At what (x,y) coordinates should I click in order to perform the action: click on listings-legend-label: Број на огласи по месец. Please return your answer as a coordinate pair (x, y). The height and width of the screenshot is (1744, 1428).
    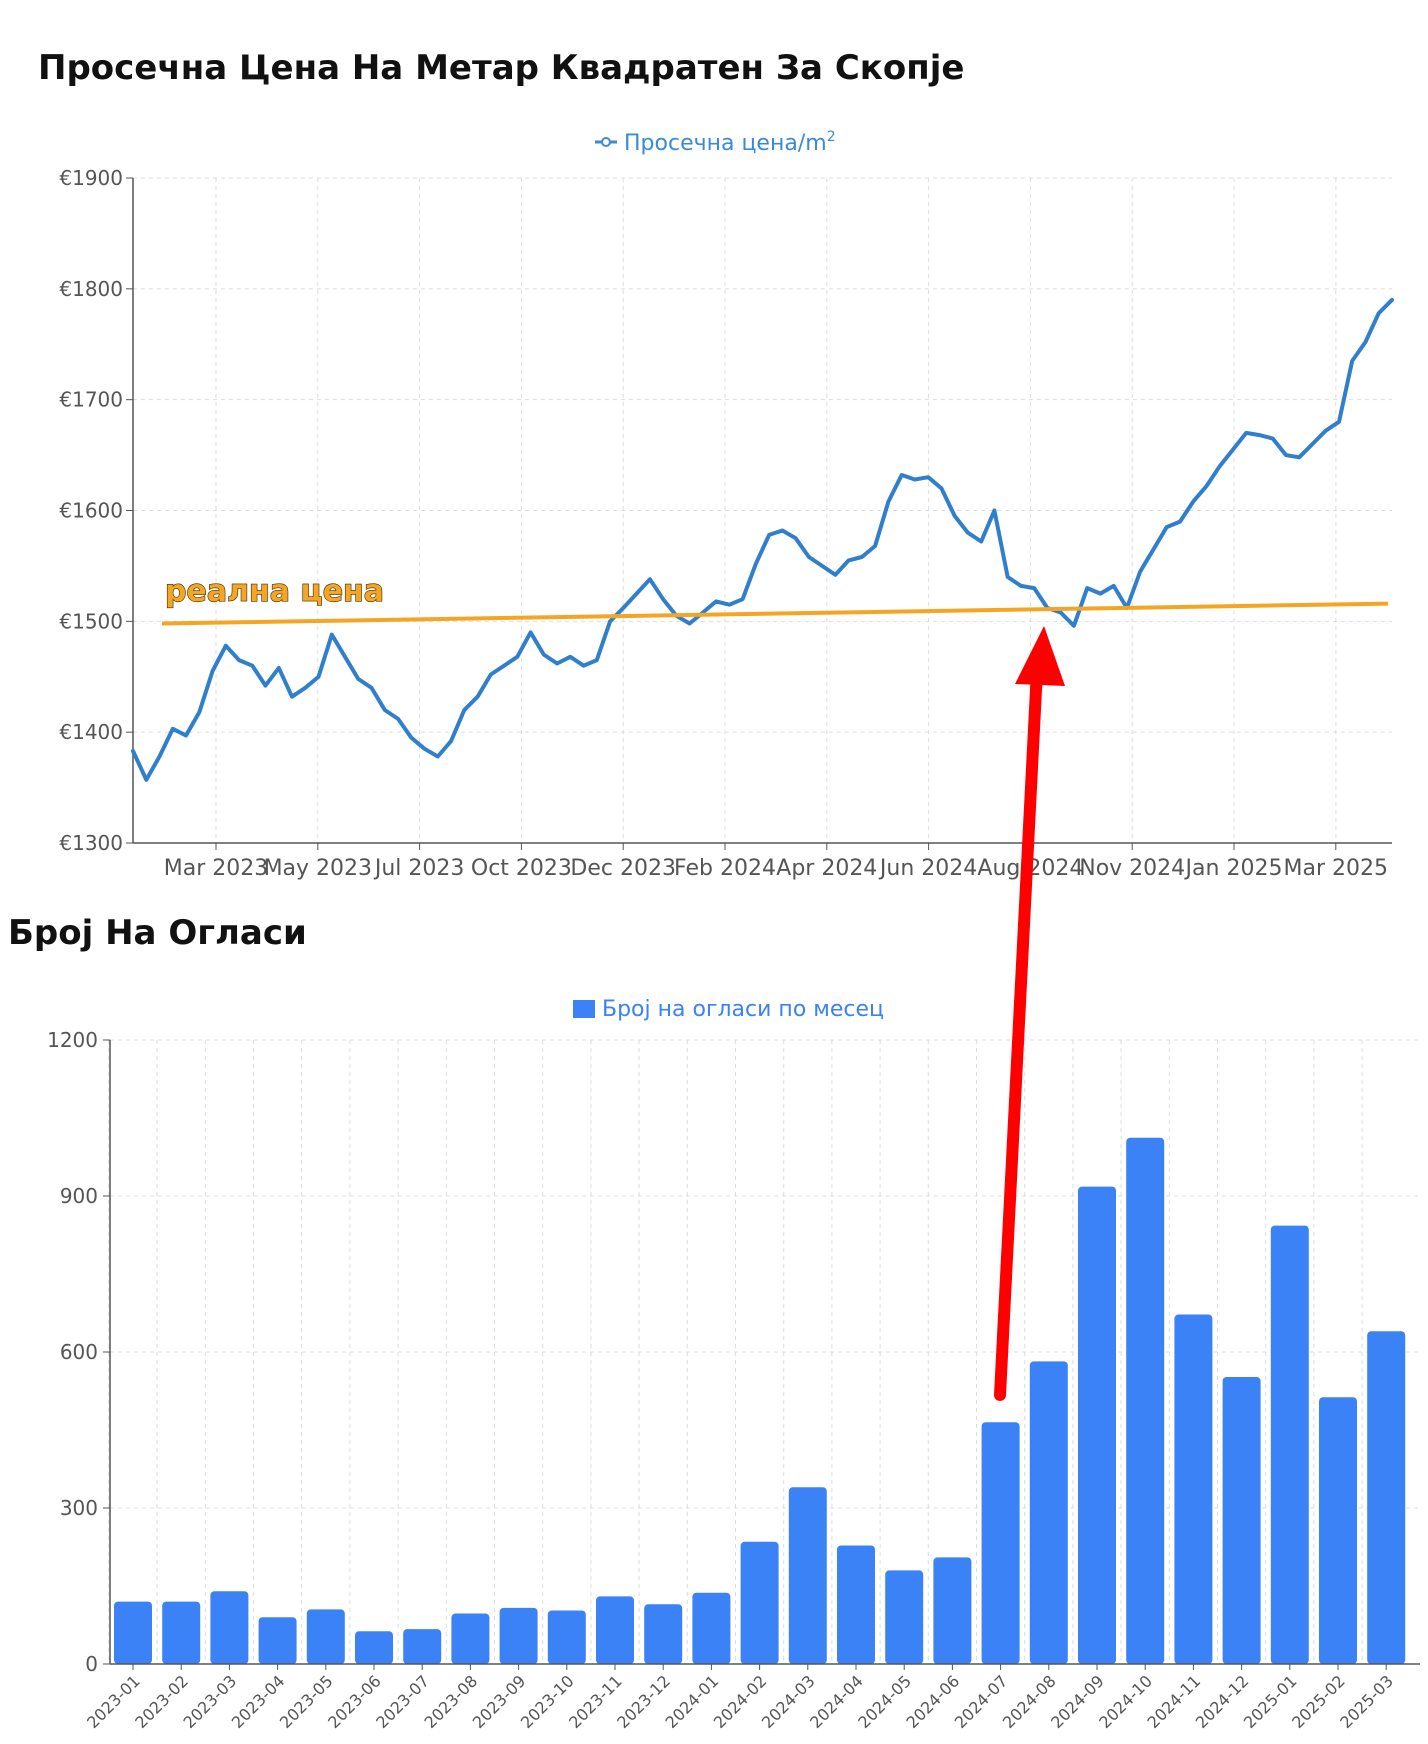
    Looking at the image, I should click on (743, 1009).